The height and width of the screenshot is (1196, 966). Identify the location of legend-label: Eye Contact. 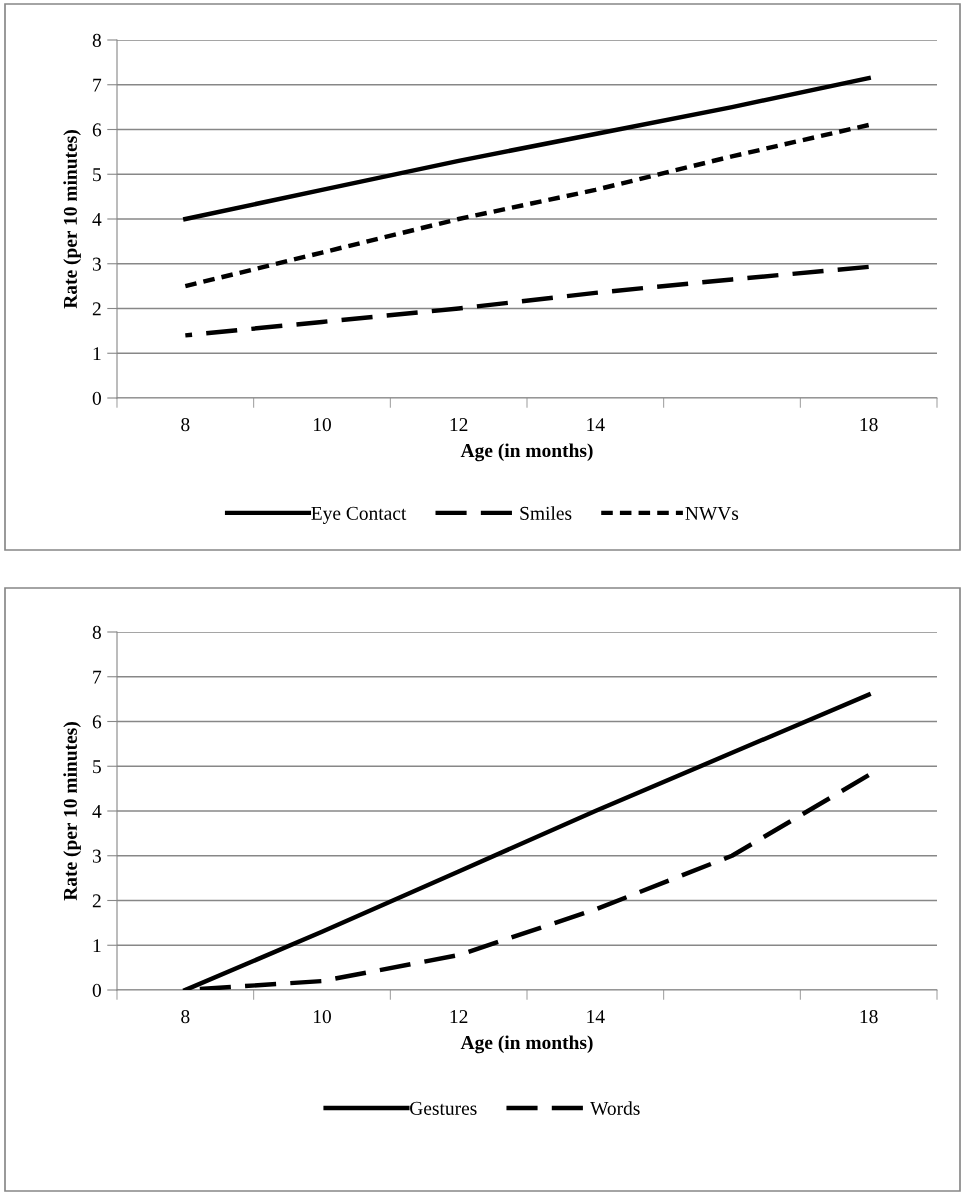
(359, 515).